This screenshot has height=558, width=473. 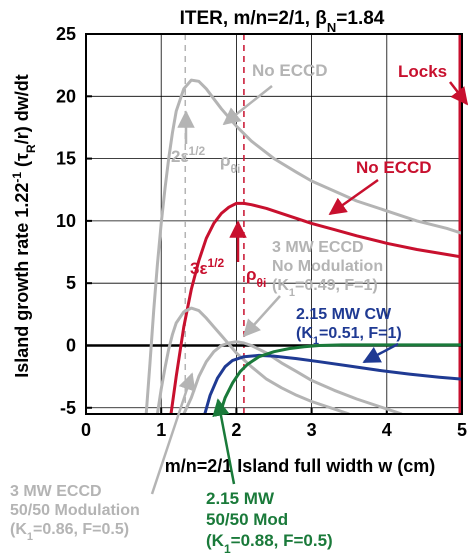 I want to click on eccd3-line2: No Modulation, so click(x=327, y=266).